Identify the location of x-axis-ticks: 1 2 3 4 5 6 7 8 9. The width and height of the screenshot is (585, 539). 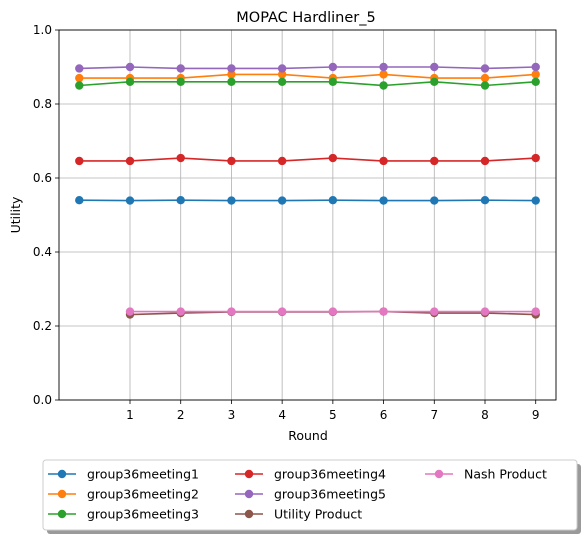
(333, 411).